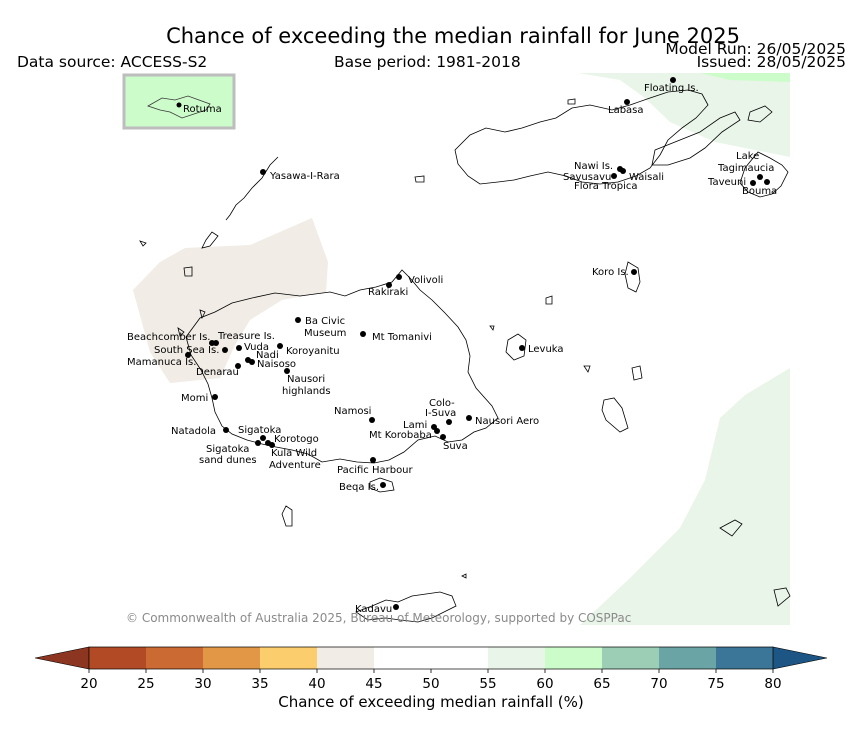 Image resolution: width=862 pixels, height=736 pixels. I want to click on marker-suva, so click(443, 437).